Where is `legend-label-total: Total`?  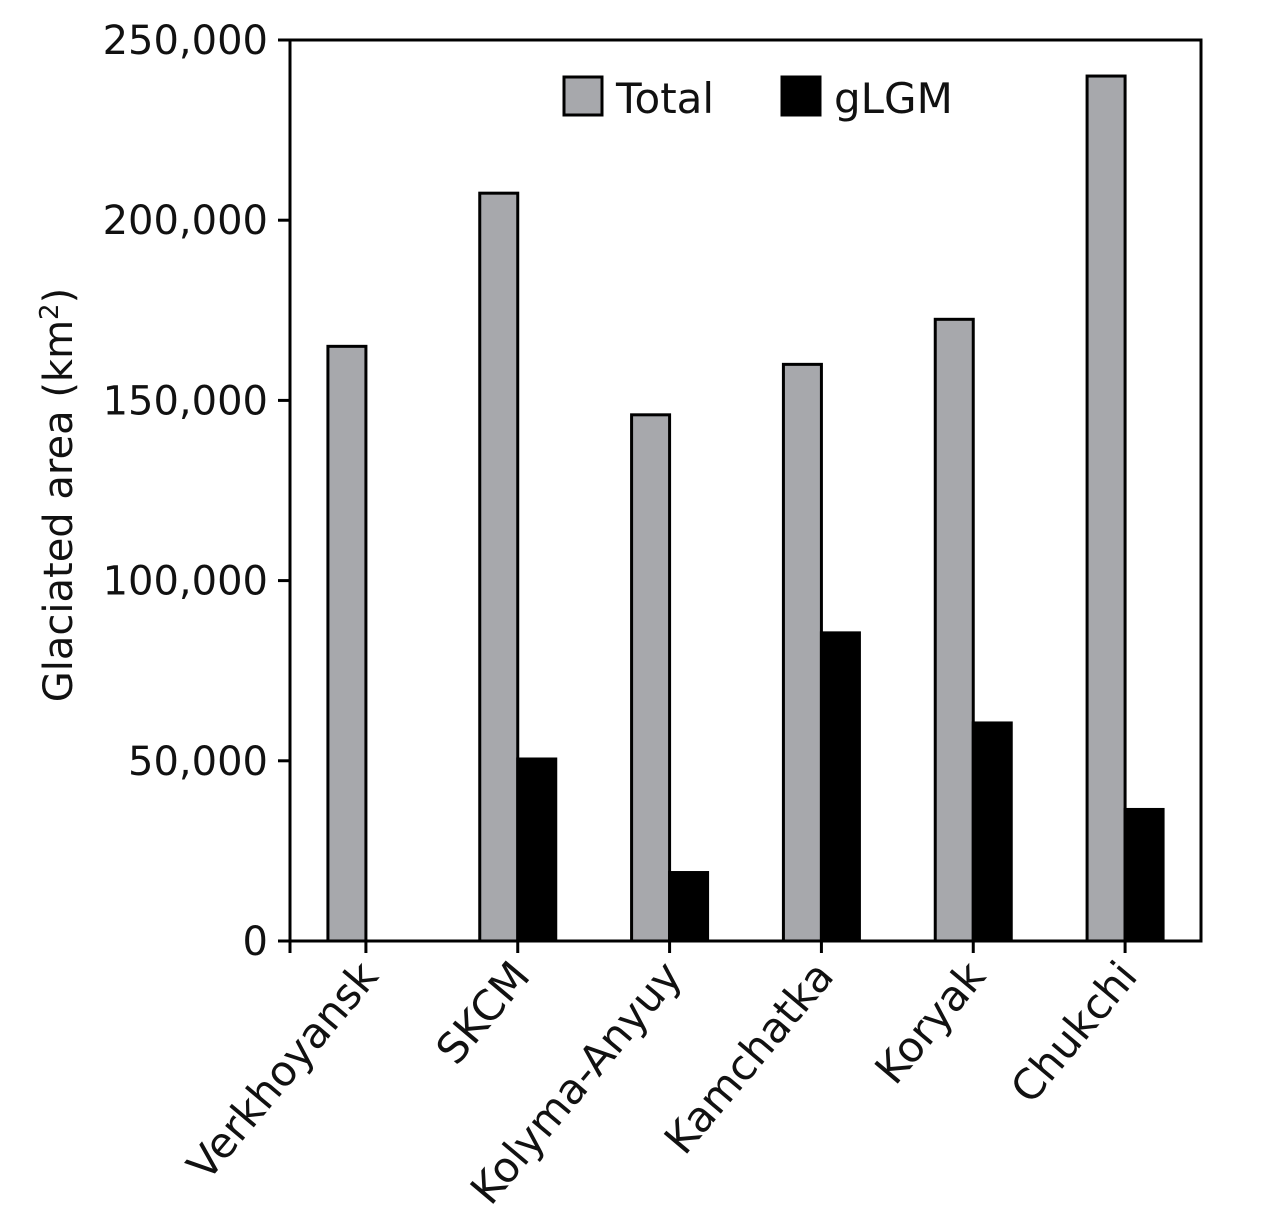
legend-label-total: Total is located at coordinates (664, 98).